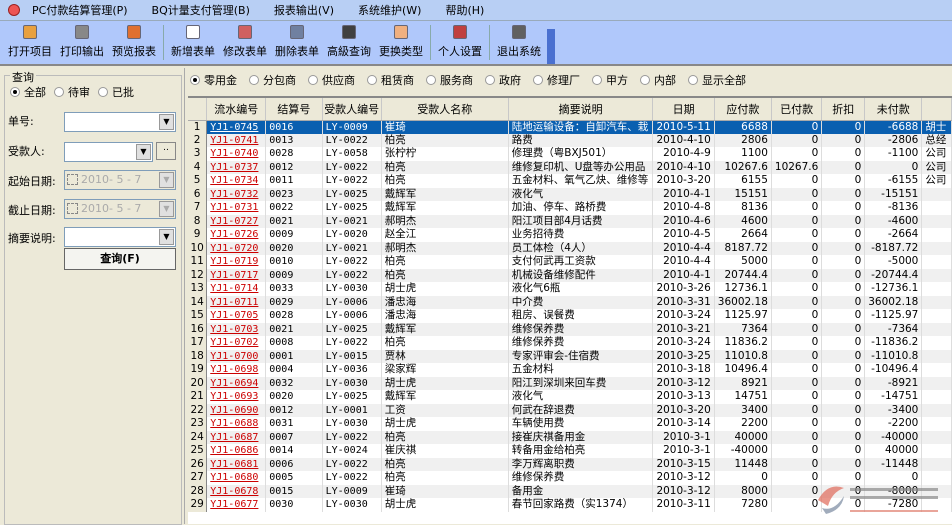 Image resolution: width=952 pixels, height=525 pixels. I want to click on table-cell: YJ1-0686, so click(236, 451).